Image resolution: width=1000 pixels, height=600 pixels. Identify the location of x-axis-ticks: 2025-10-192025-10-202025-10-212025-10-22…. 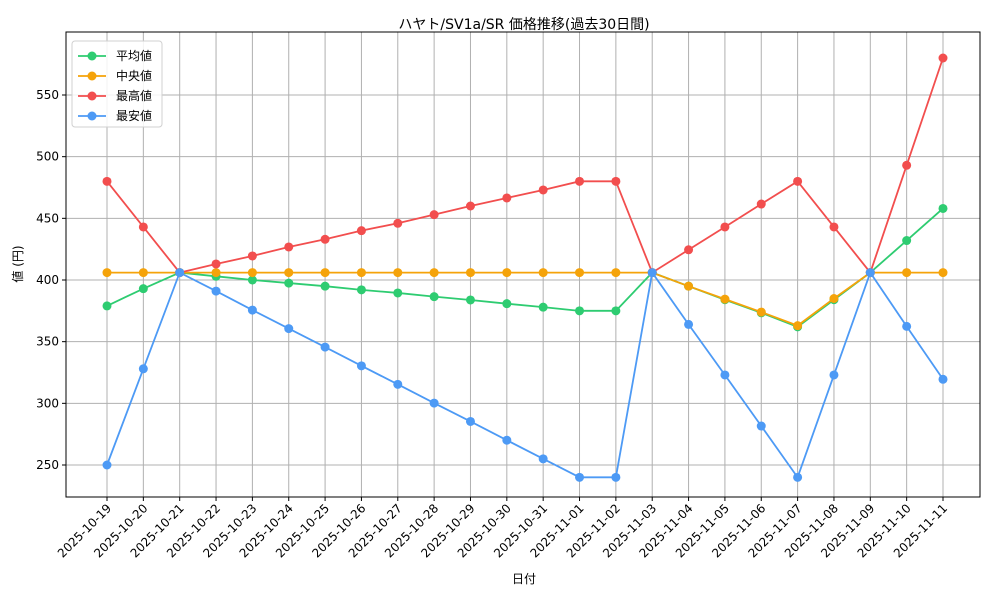
(502, 528).